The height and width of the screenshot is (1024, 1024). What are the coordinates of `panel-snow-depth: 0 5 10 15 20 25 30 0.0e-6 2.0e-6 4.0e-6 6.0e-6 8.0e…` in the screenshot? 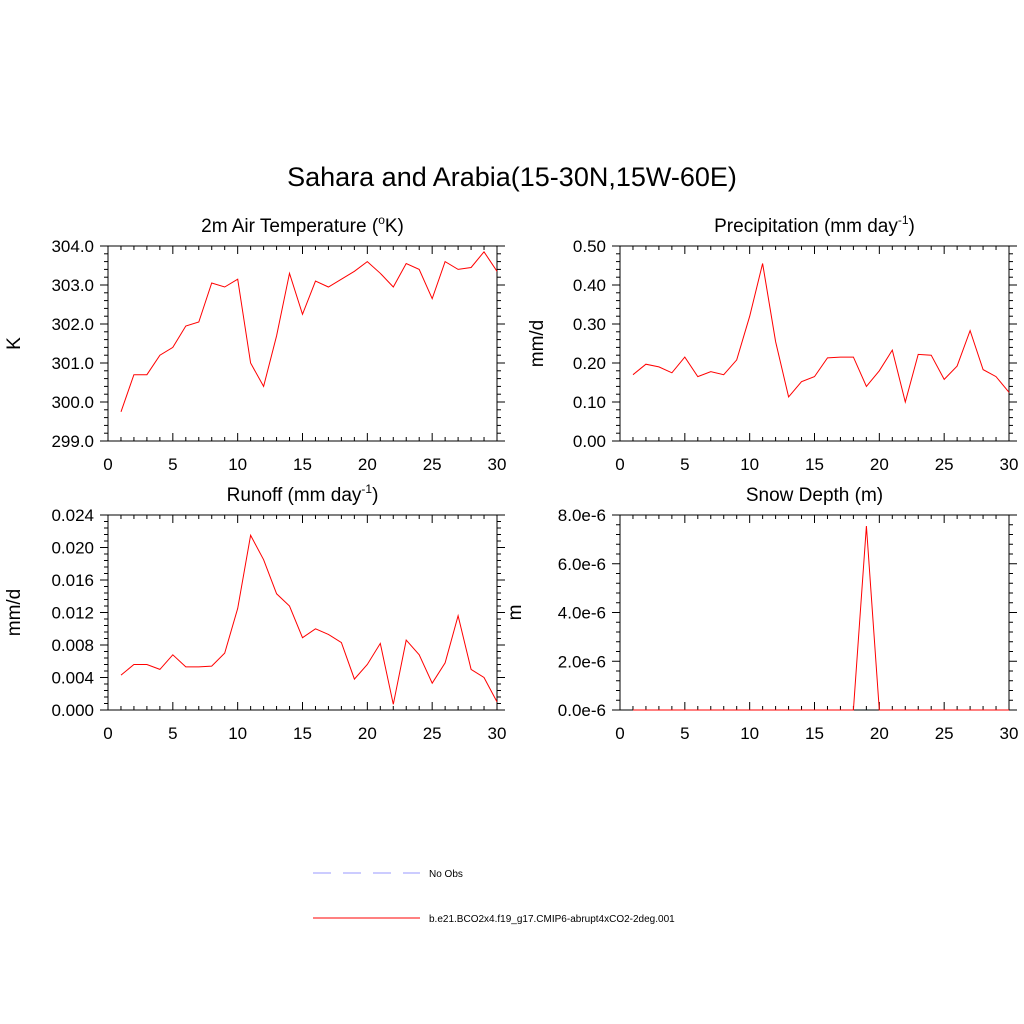 It's located at (761, 614).